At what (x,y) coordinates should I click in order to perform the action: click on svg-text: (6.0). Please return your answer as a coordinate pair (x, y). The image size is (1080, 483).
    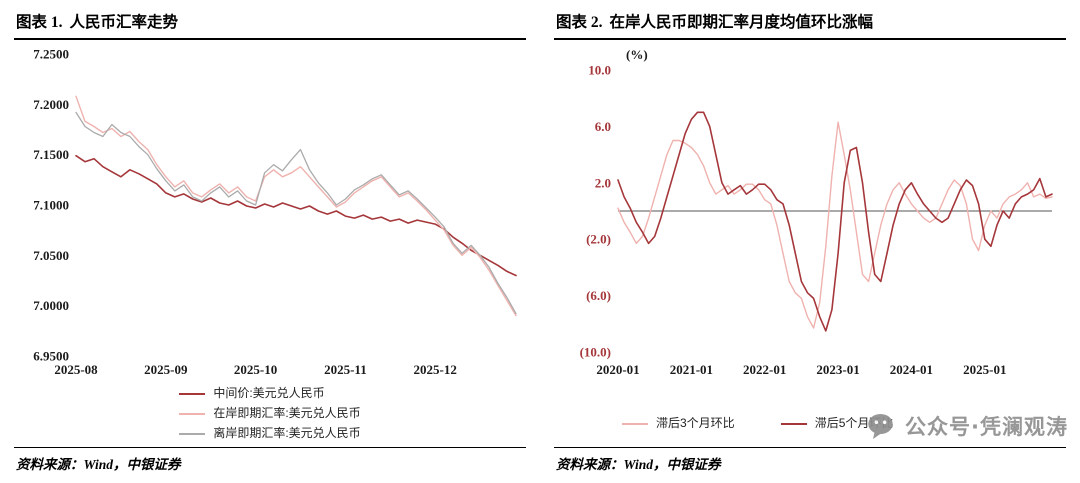
    Looking at the image, I should click on (598, 295).